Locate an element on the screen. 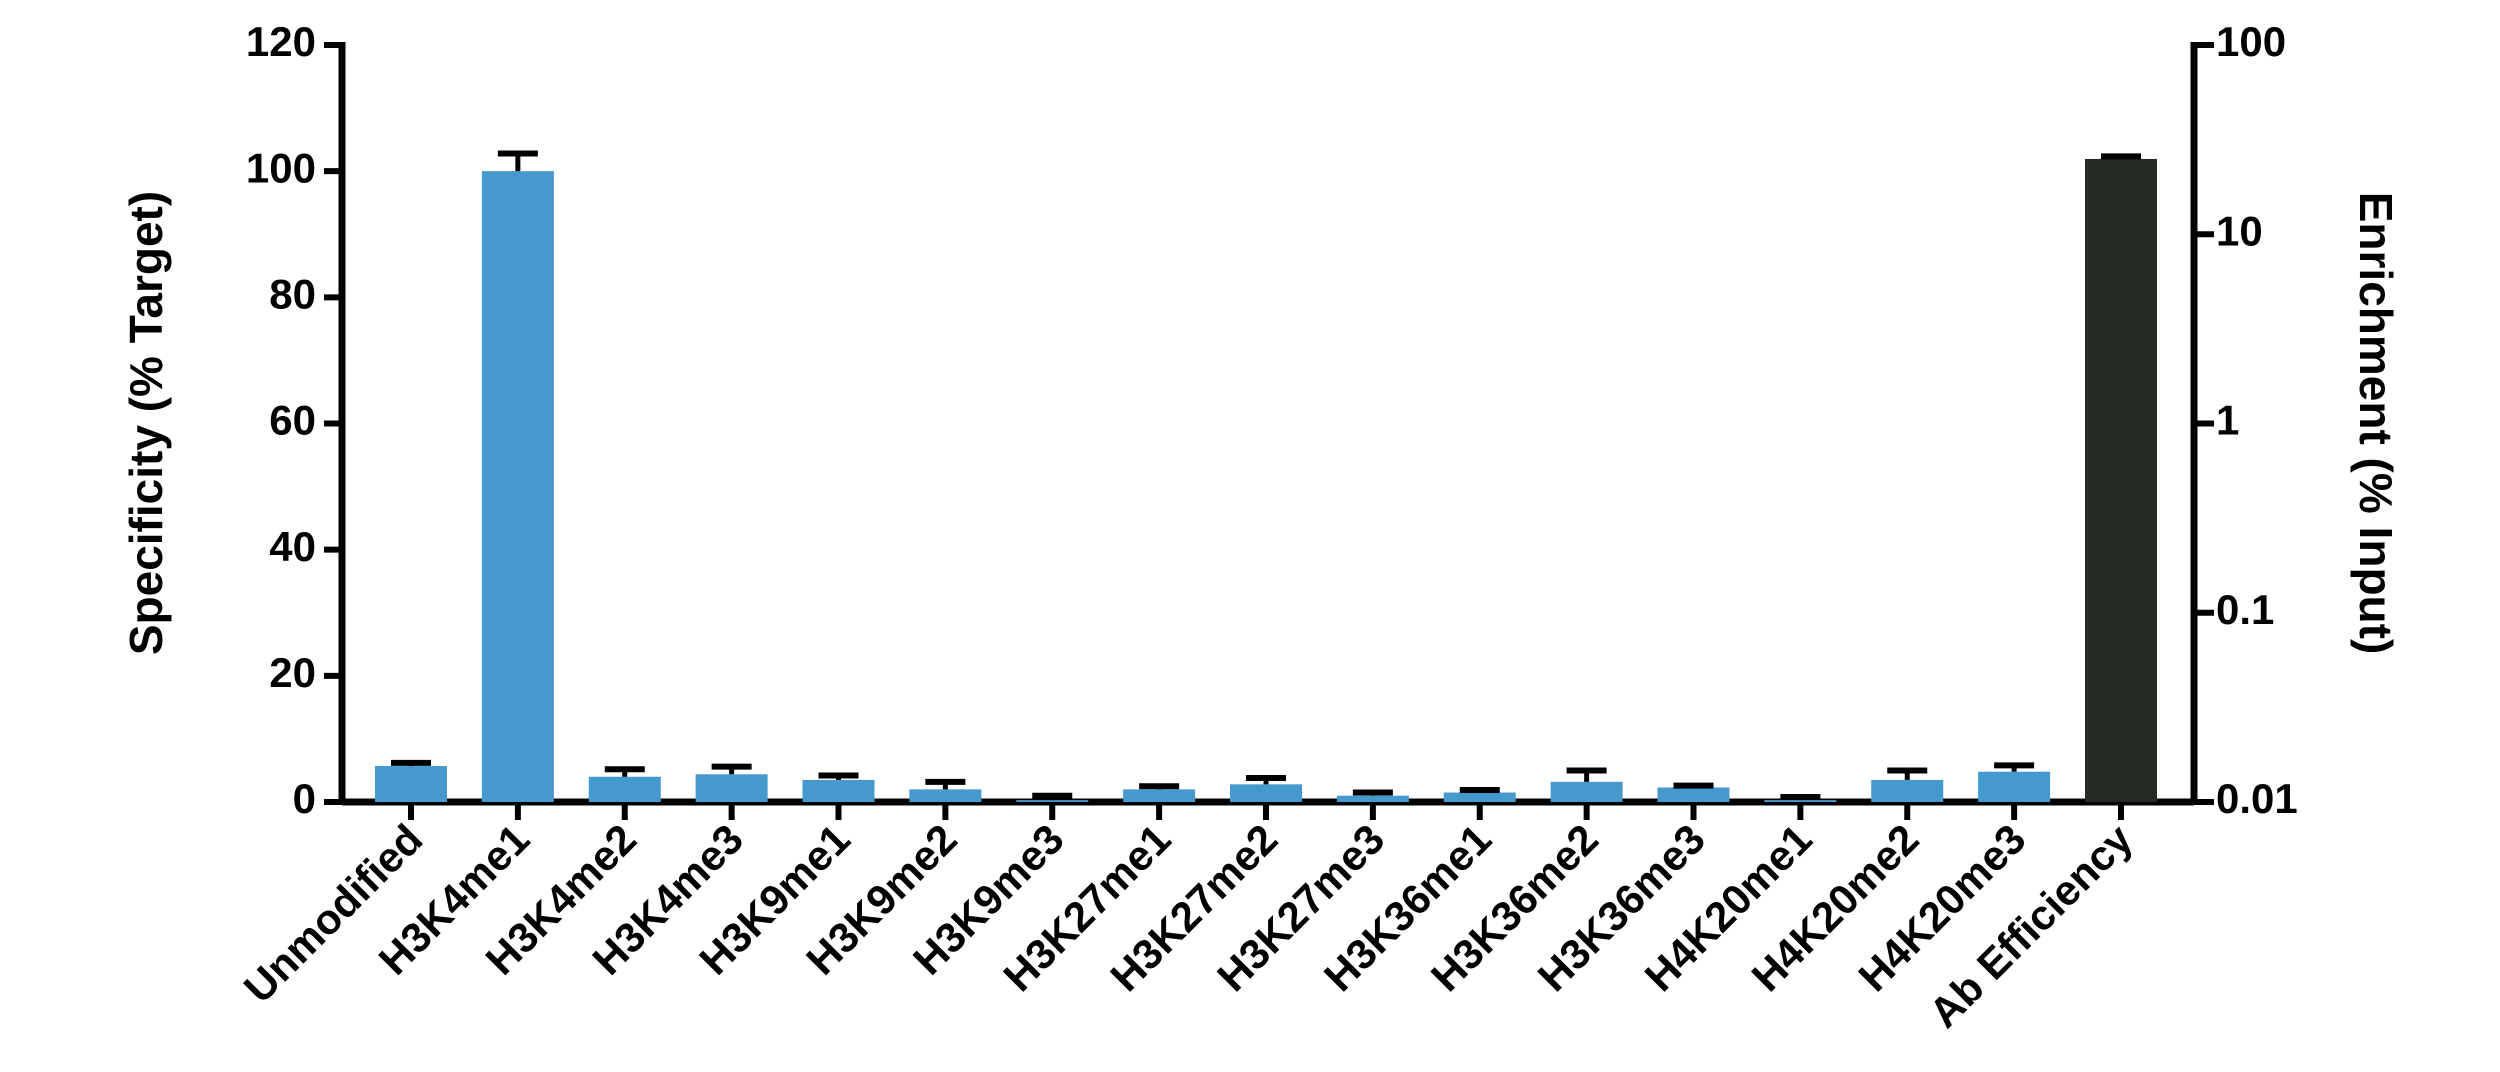 The height and width of the screenshot is (1072, 2500). y2-tick-label: 0.01 is located at coordinates (2257, 798).